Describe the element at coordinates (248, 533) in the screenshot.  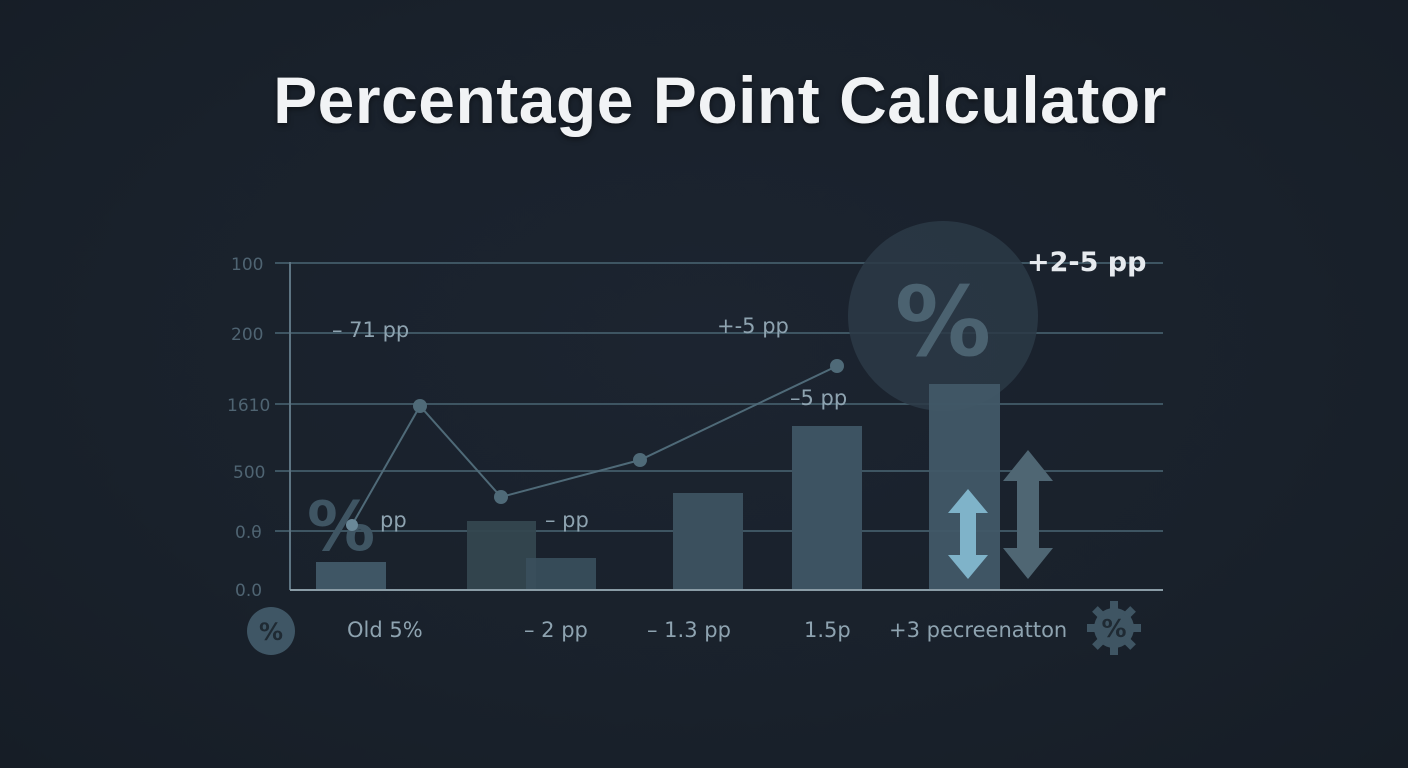
I see `y-tick: 0.θ` at that location.